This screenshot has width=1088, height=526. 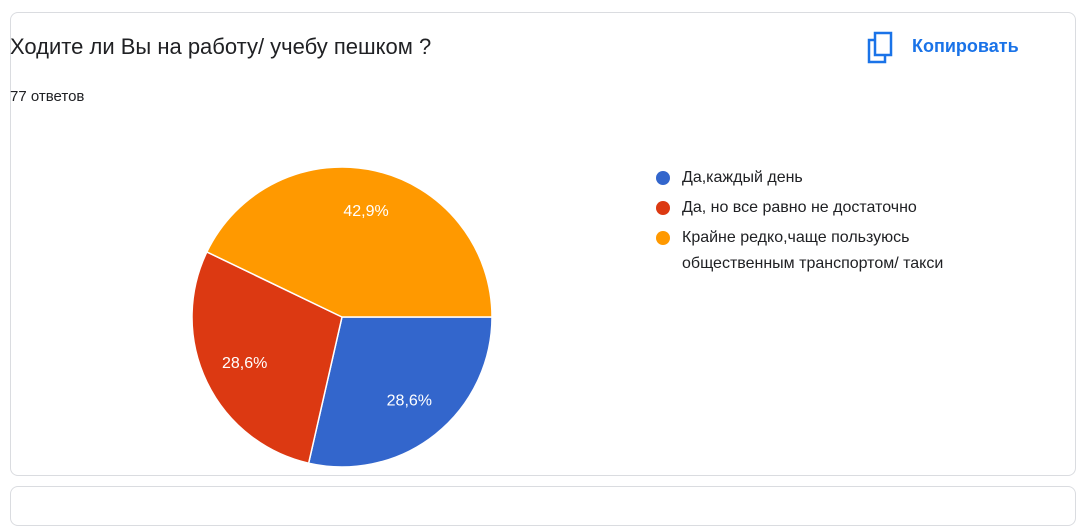 I want to click on copy-button: Копировать, so click(x=965, y=46).